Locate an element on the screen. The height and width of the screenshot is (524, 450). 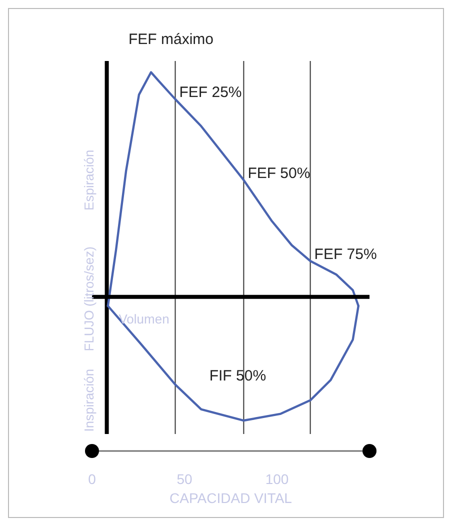
x-tick-label: 100 is located at coordinates (277, 478).